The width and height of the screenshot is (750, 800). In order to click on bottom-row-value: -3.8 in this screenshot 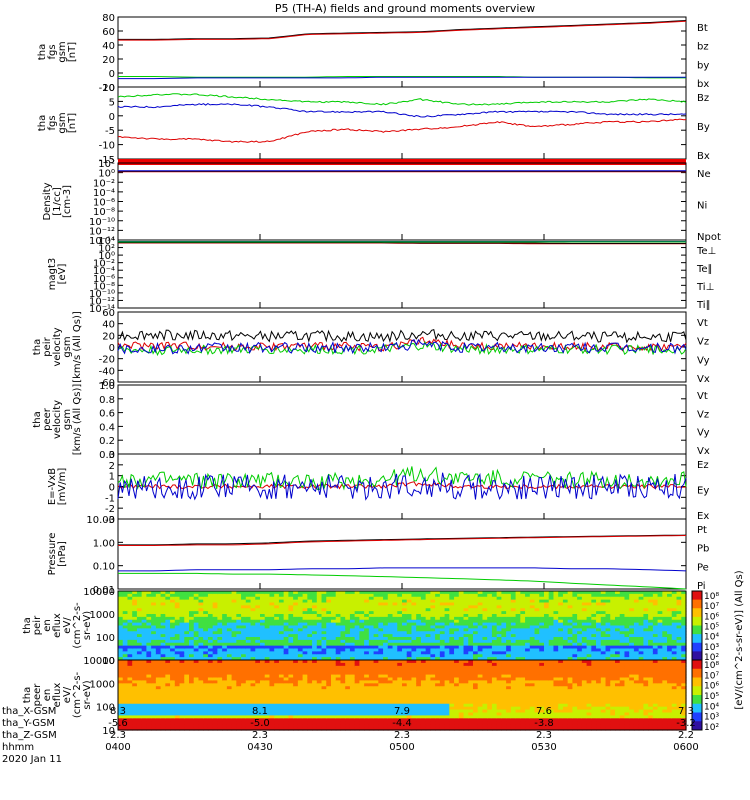, I will do `click(544, 723)`.